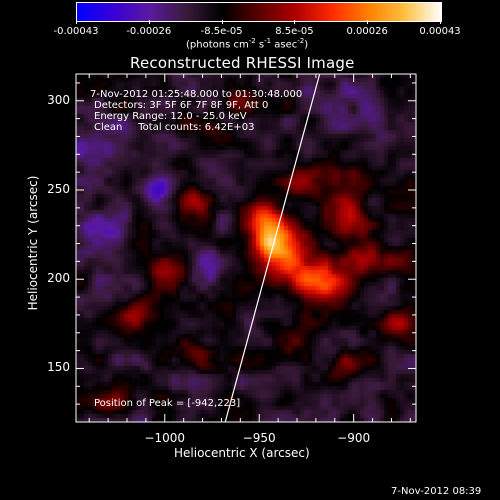 Image resolution: width=500 pixels, height=500 pixels. What do you see at coordinates (58, 278) in the screenshot?
I see `y-tick-label: 200` at bounding box center [58, 278].